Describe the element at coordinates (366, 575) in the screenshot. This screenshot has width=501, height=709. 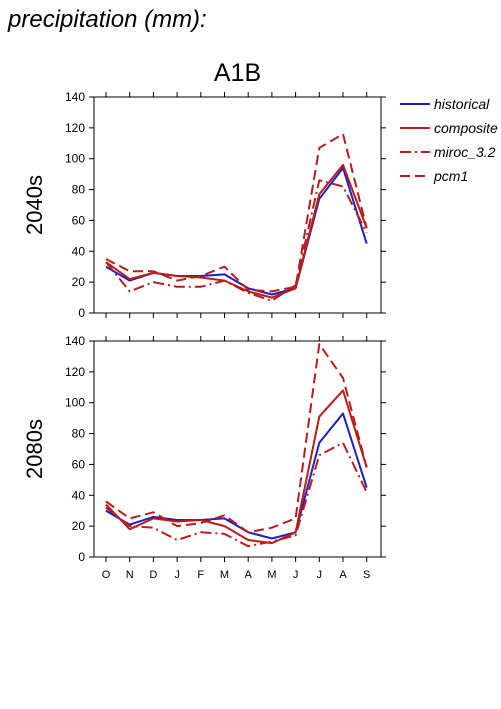
I see `x-tick-label: S` at that location.